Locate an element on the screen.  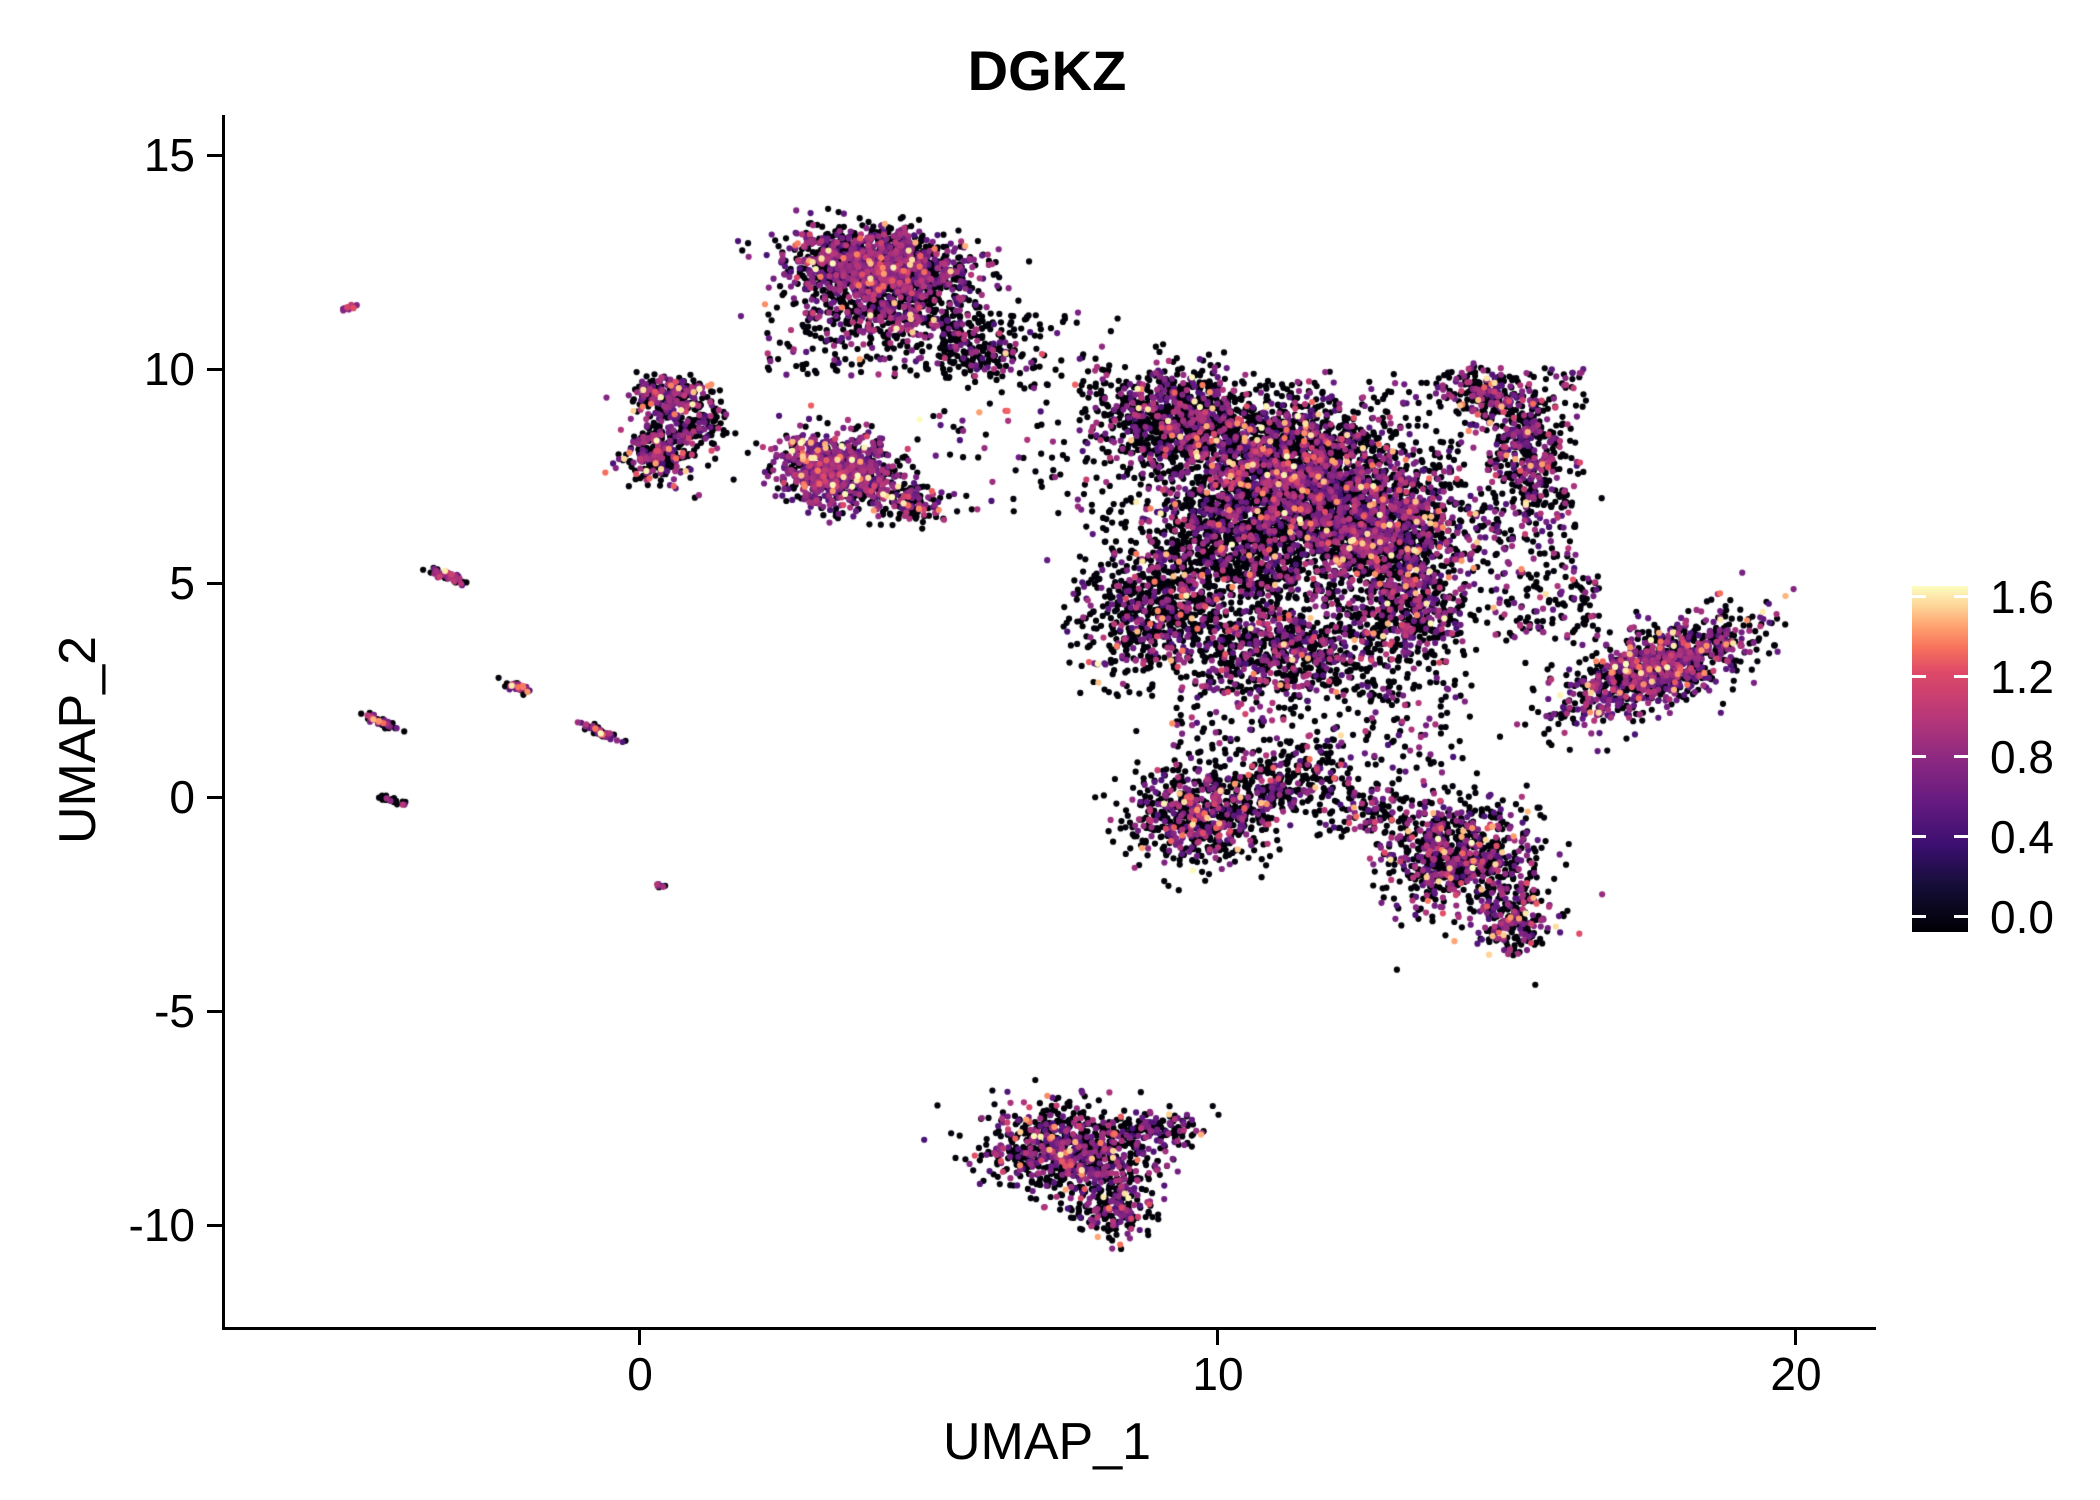
colorbar-gradient is located at coordinates (1940, 759).